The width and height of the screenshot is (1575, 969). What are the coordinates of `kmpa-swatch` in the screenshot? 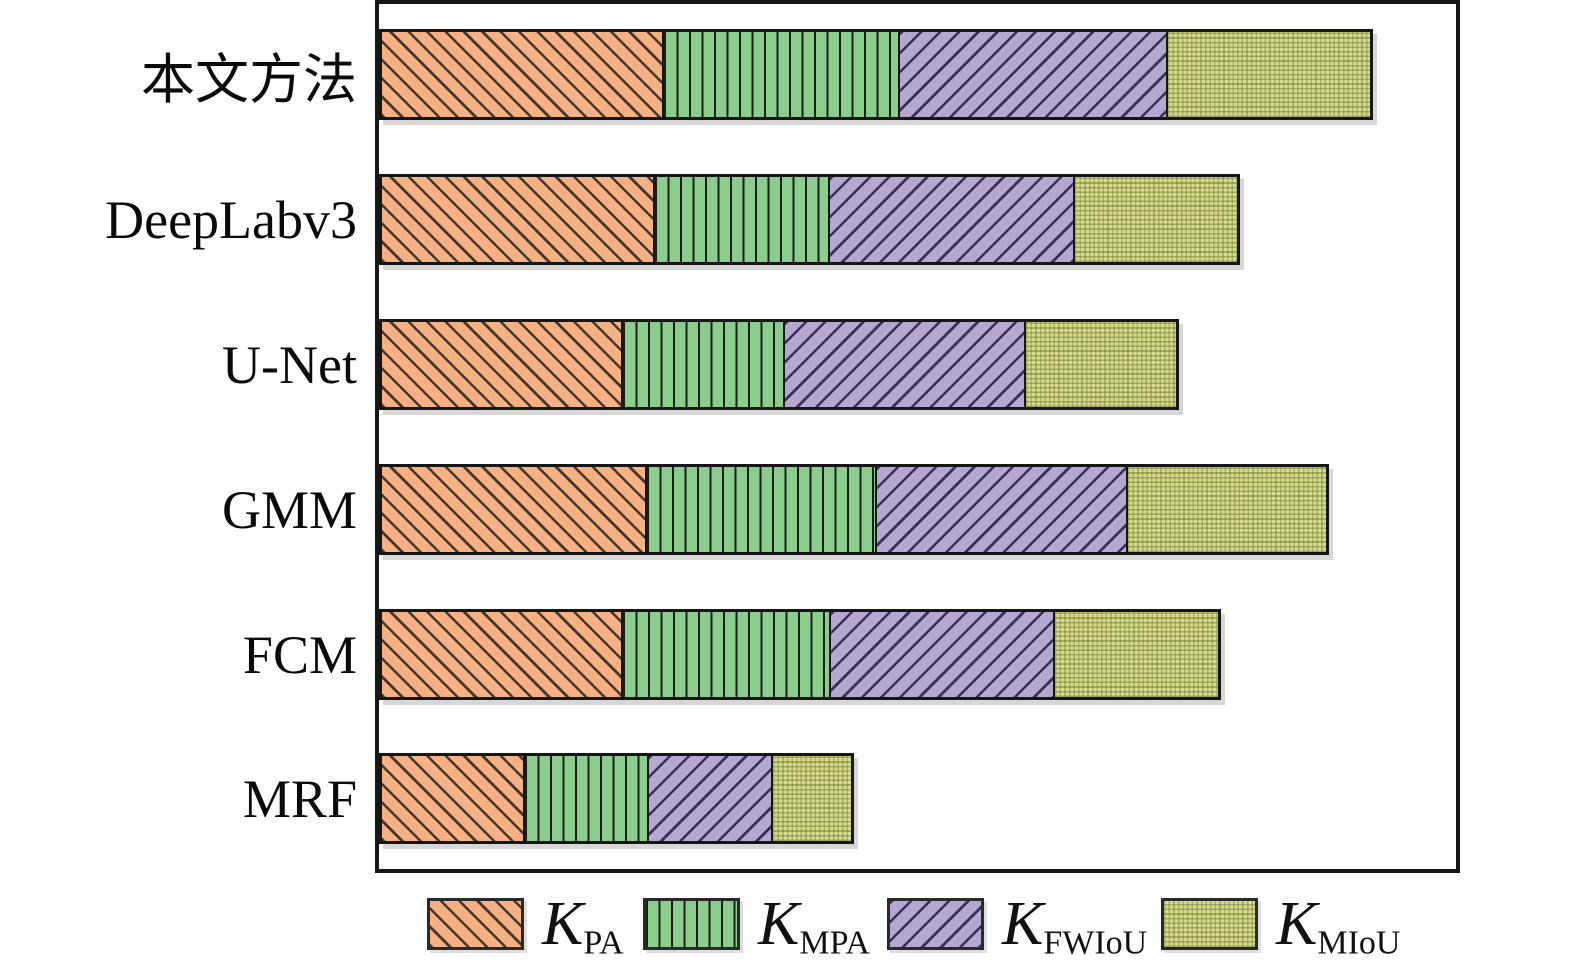 It's located at (691, 924).